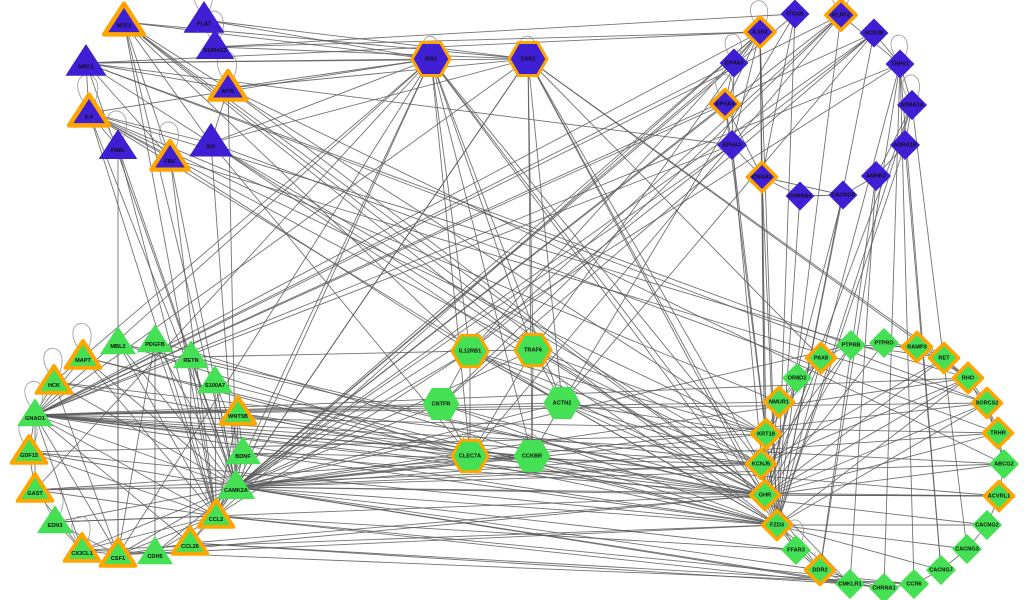 Image resolution: width=1027 pixels, height=600 pixels. I want to click on graph-node-ptpro: PTPRO, so click(884, 343).